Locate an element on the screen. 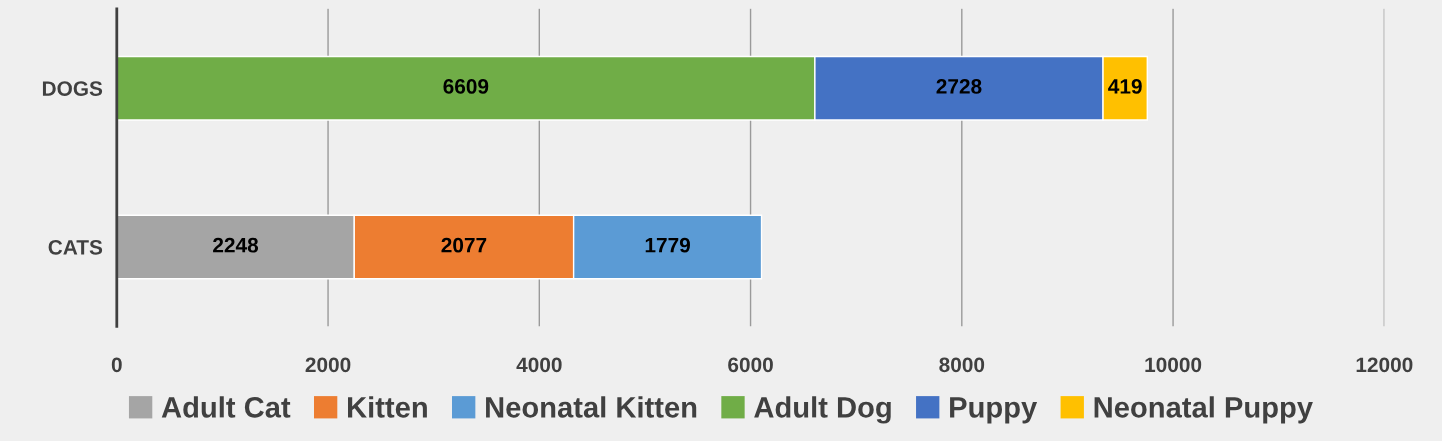  legend-label: Puppy is located at coordinates (994, 410).